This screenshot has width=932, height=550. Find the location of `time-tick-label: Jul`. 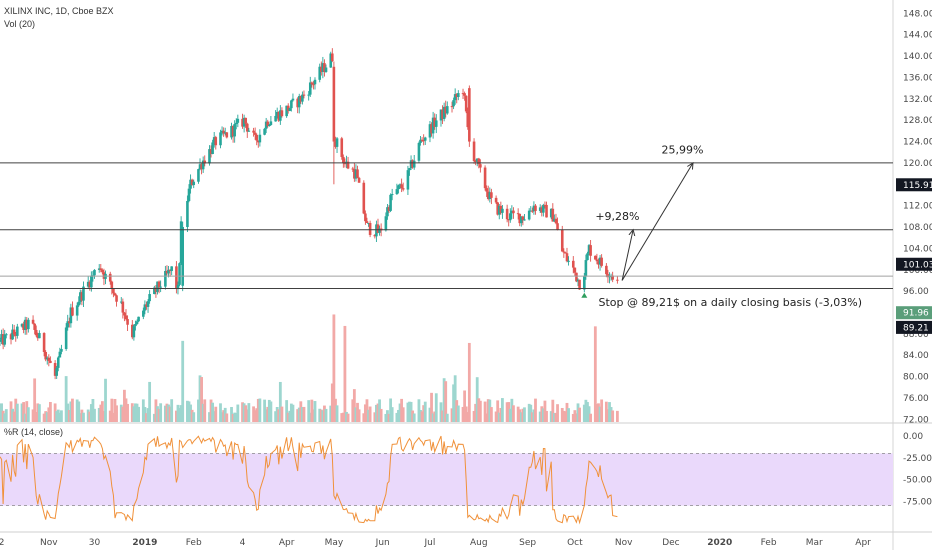

time-tick-label: Jul is located at coordinates (430, 543).